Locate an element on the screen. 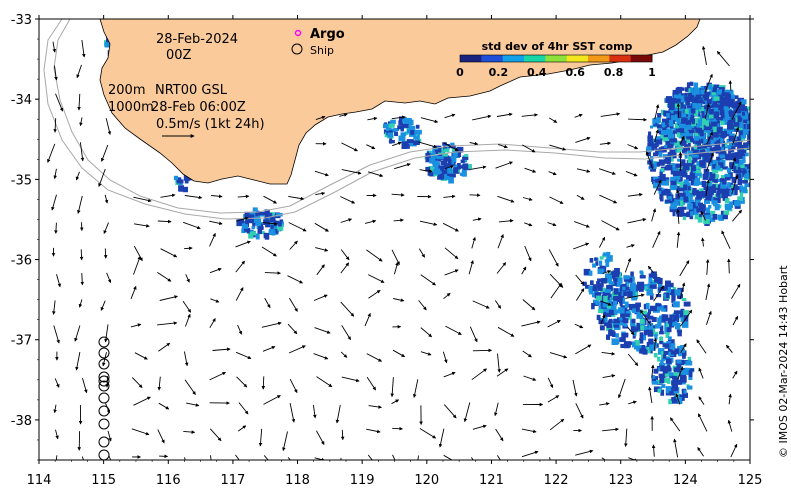  x-tick-label: 114 is located at coordinates (39, 480).